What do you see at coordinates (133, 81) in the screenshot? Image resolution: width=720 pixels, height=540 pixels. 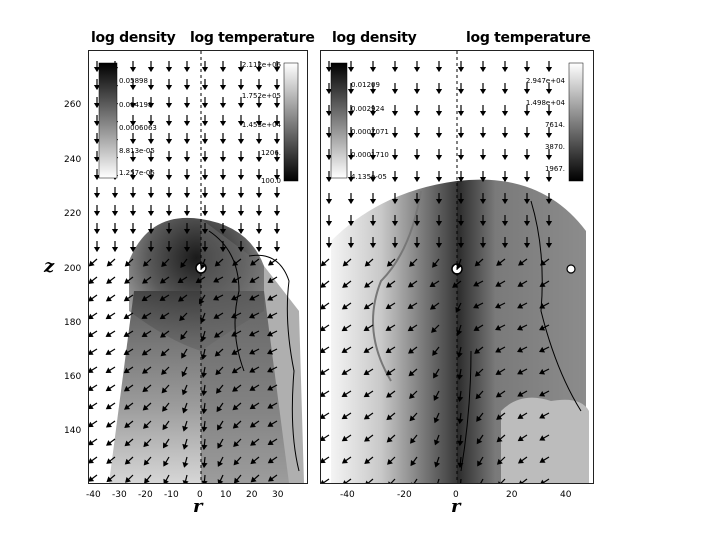 I see `left-density-tick-0: 0.05898` at bounding box center [133, 81].